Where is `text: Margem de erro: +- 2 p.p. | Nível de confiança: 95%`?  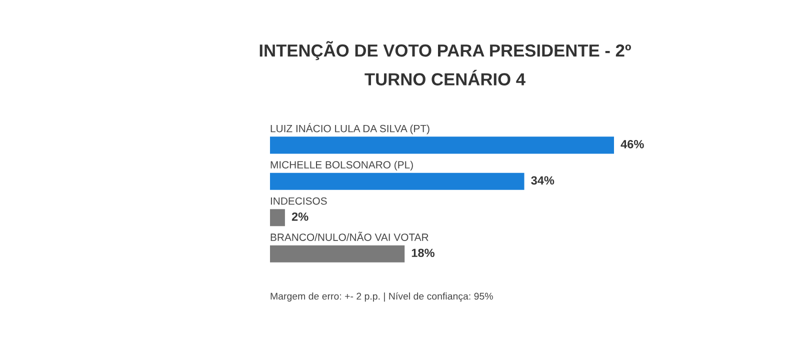 text: Margem de erro: +- 2 p.p. | Nível de confiança: 95% is located at coordinates (381, 297).